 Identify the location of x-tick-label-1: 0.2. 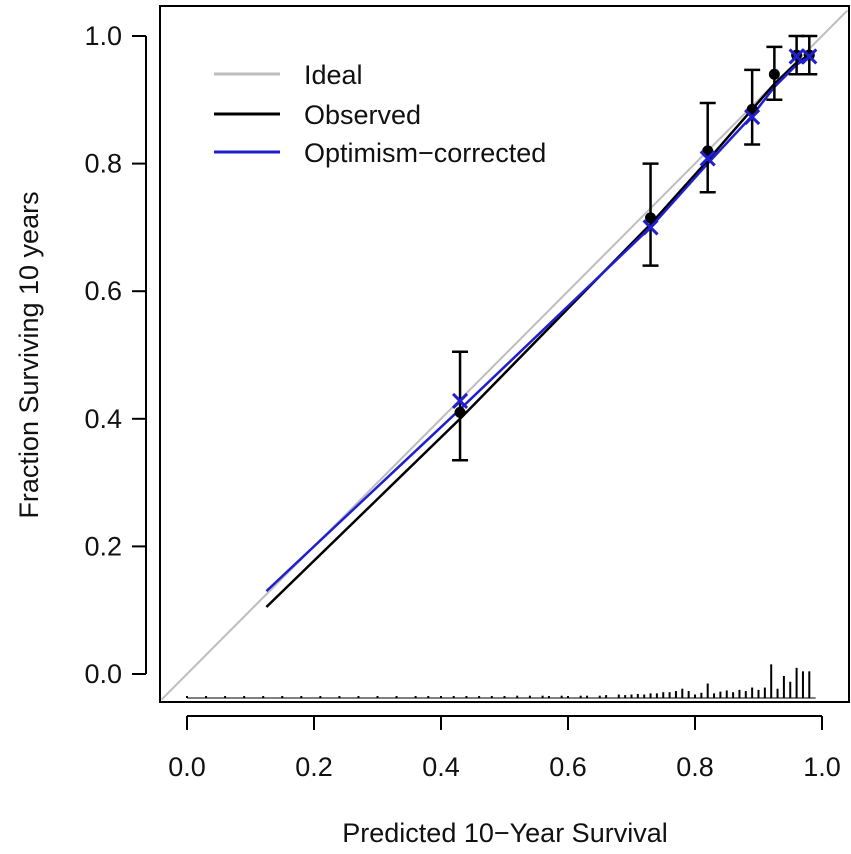
(314, 767).